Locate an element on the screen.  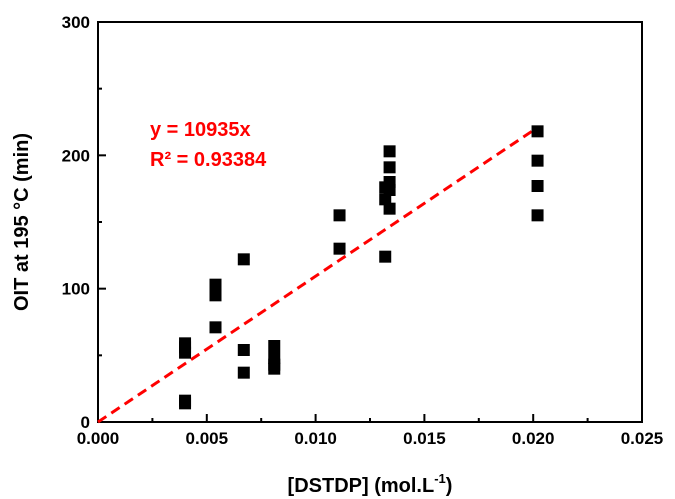
fit-equation: y = 10935x is located at coordinates (200, 130).